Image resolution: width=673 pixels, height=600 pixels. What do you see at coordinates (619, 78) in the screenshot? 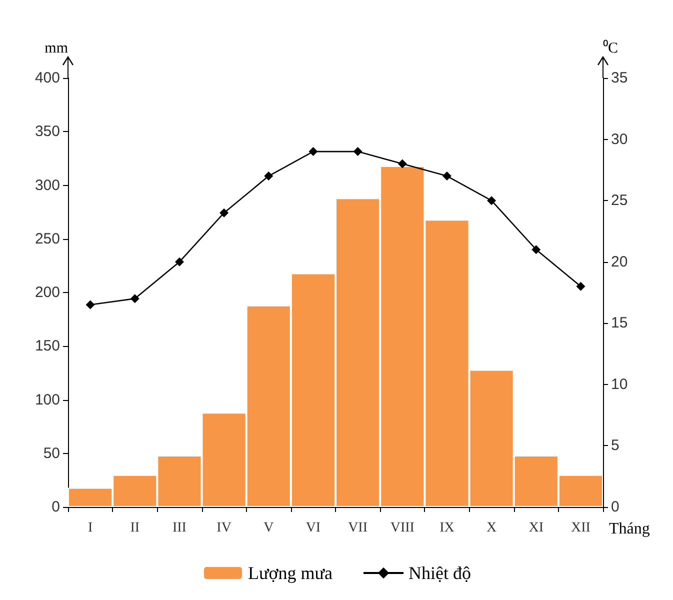
I see `y2-tick-label: 35` at bounding box center [619, 78].